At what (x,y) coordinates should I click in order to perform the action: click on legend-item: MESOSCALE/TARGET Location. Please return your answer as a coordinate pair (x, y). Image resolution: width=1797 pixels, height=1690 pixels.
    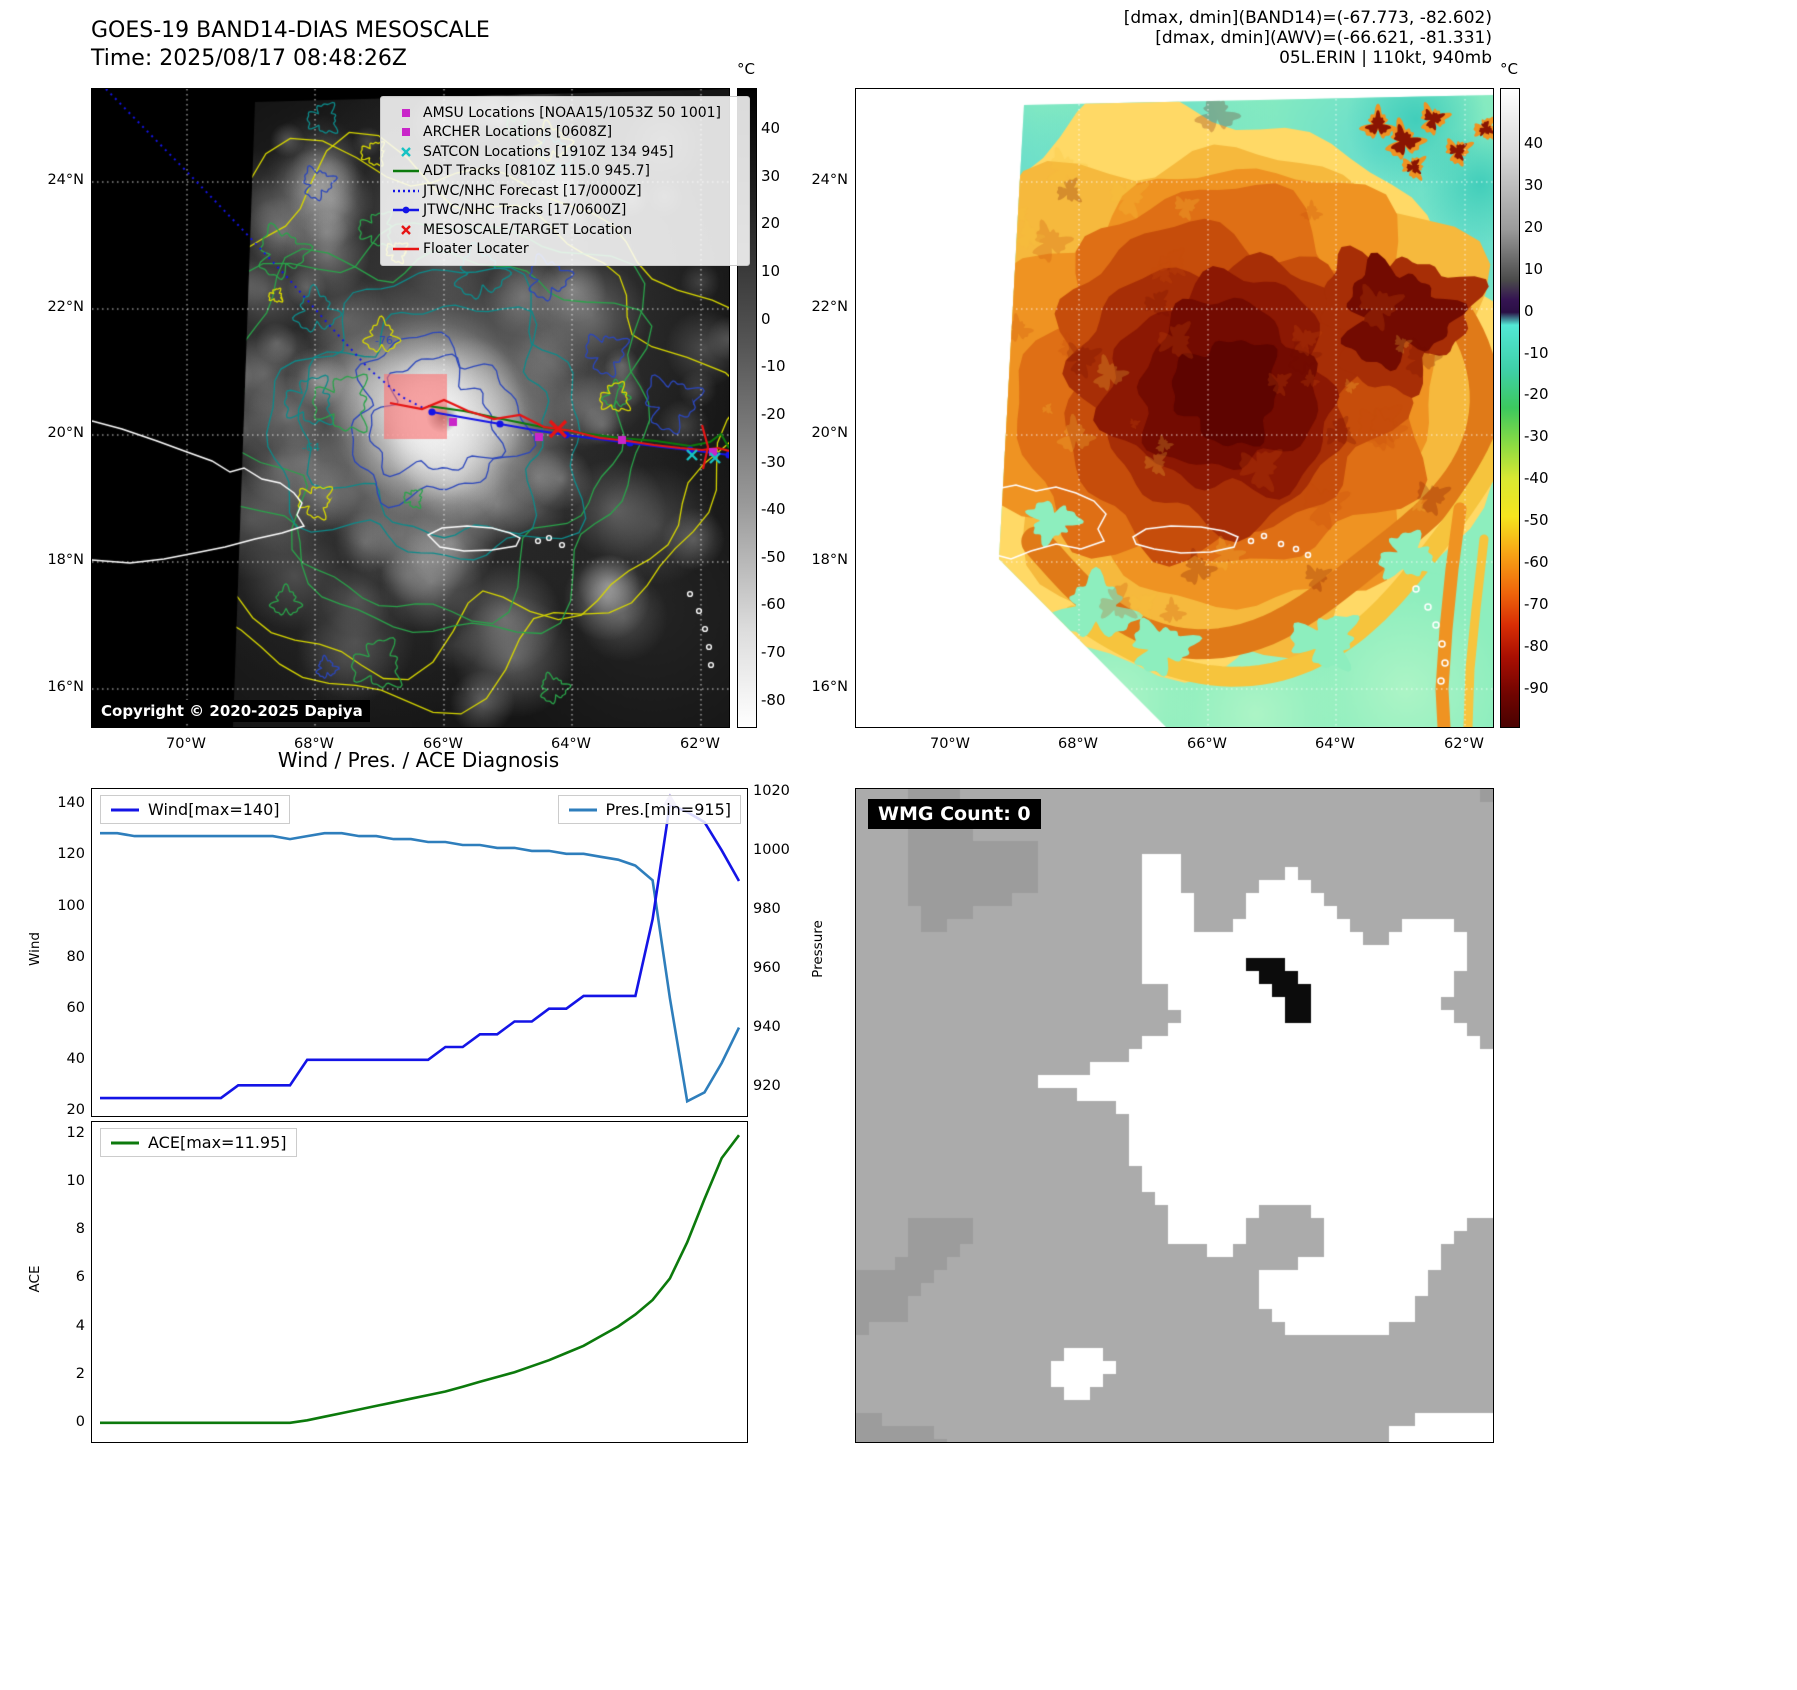
    Looking at the image, I should click on (565, 230).